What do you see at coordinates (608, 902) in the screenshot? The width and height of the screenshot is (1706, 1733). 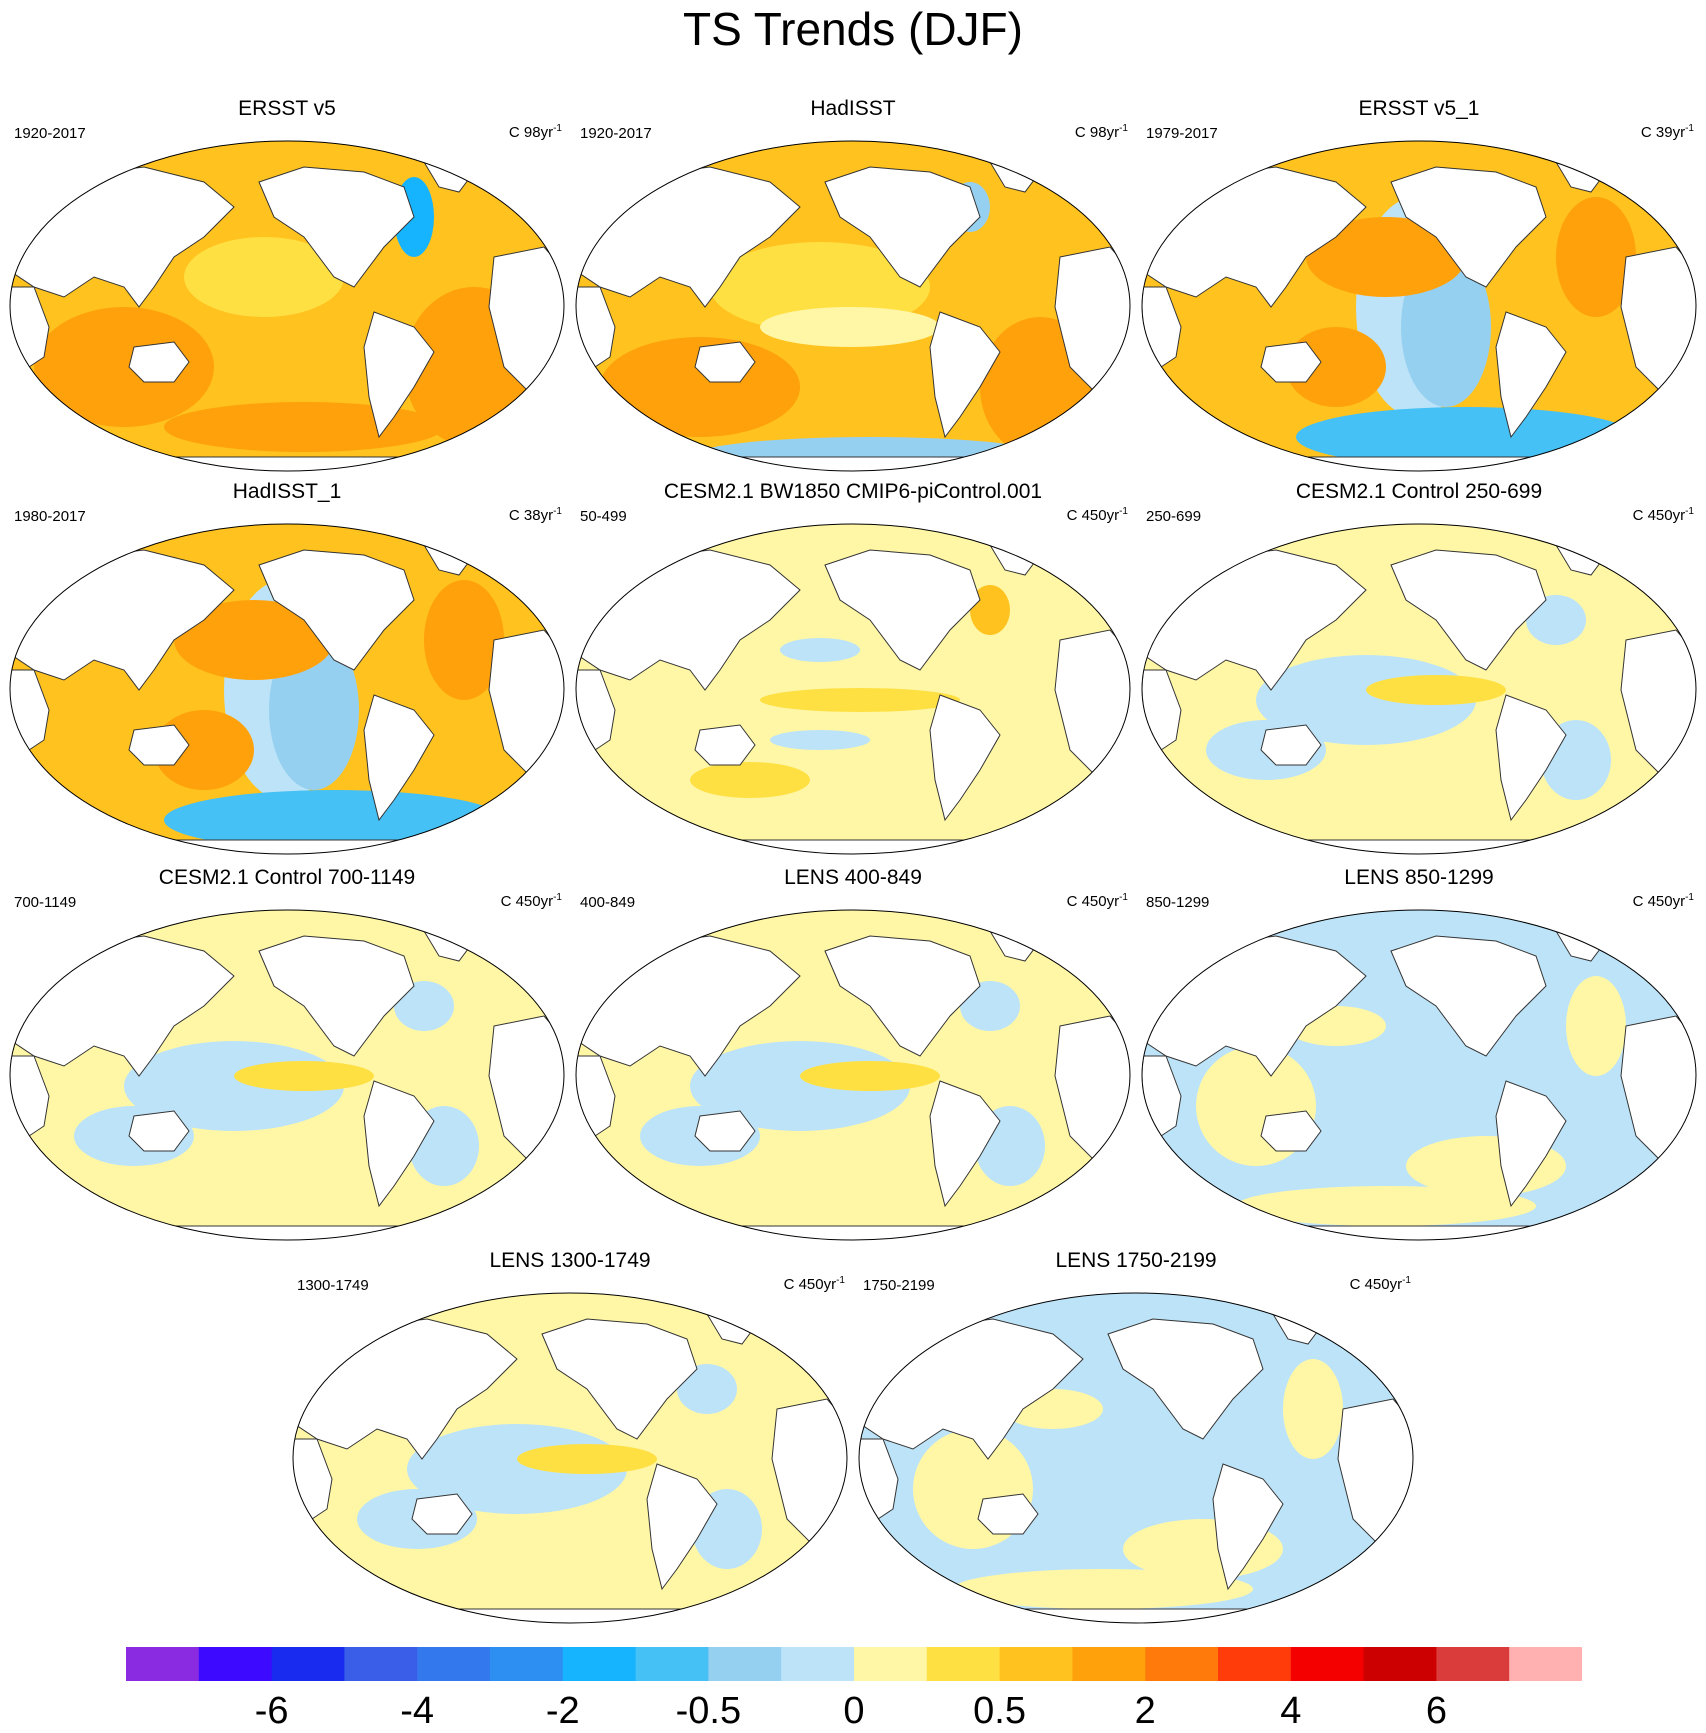 I see `panel-period: 400-849` at bounding box center [608, 902].